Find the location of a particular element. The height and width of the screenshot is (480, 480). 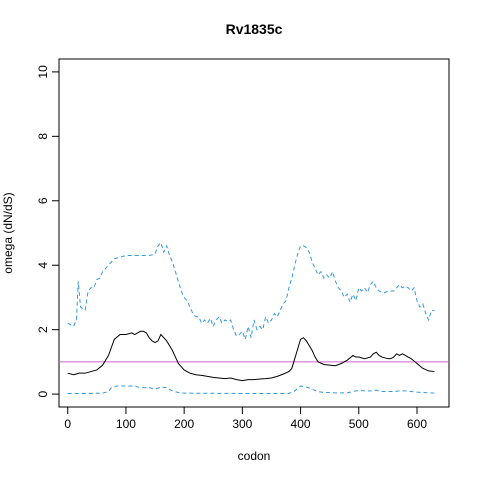

x-tick-label: 300 is located at coordinates (242, 424).